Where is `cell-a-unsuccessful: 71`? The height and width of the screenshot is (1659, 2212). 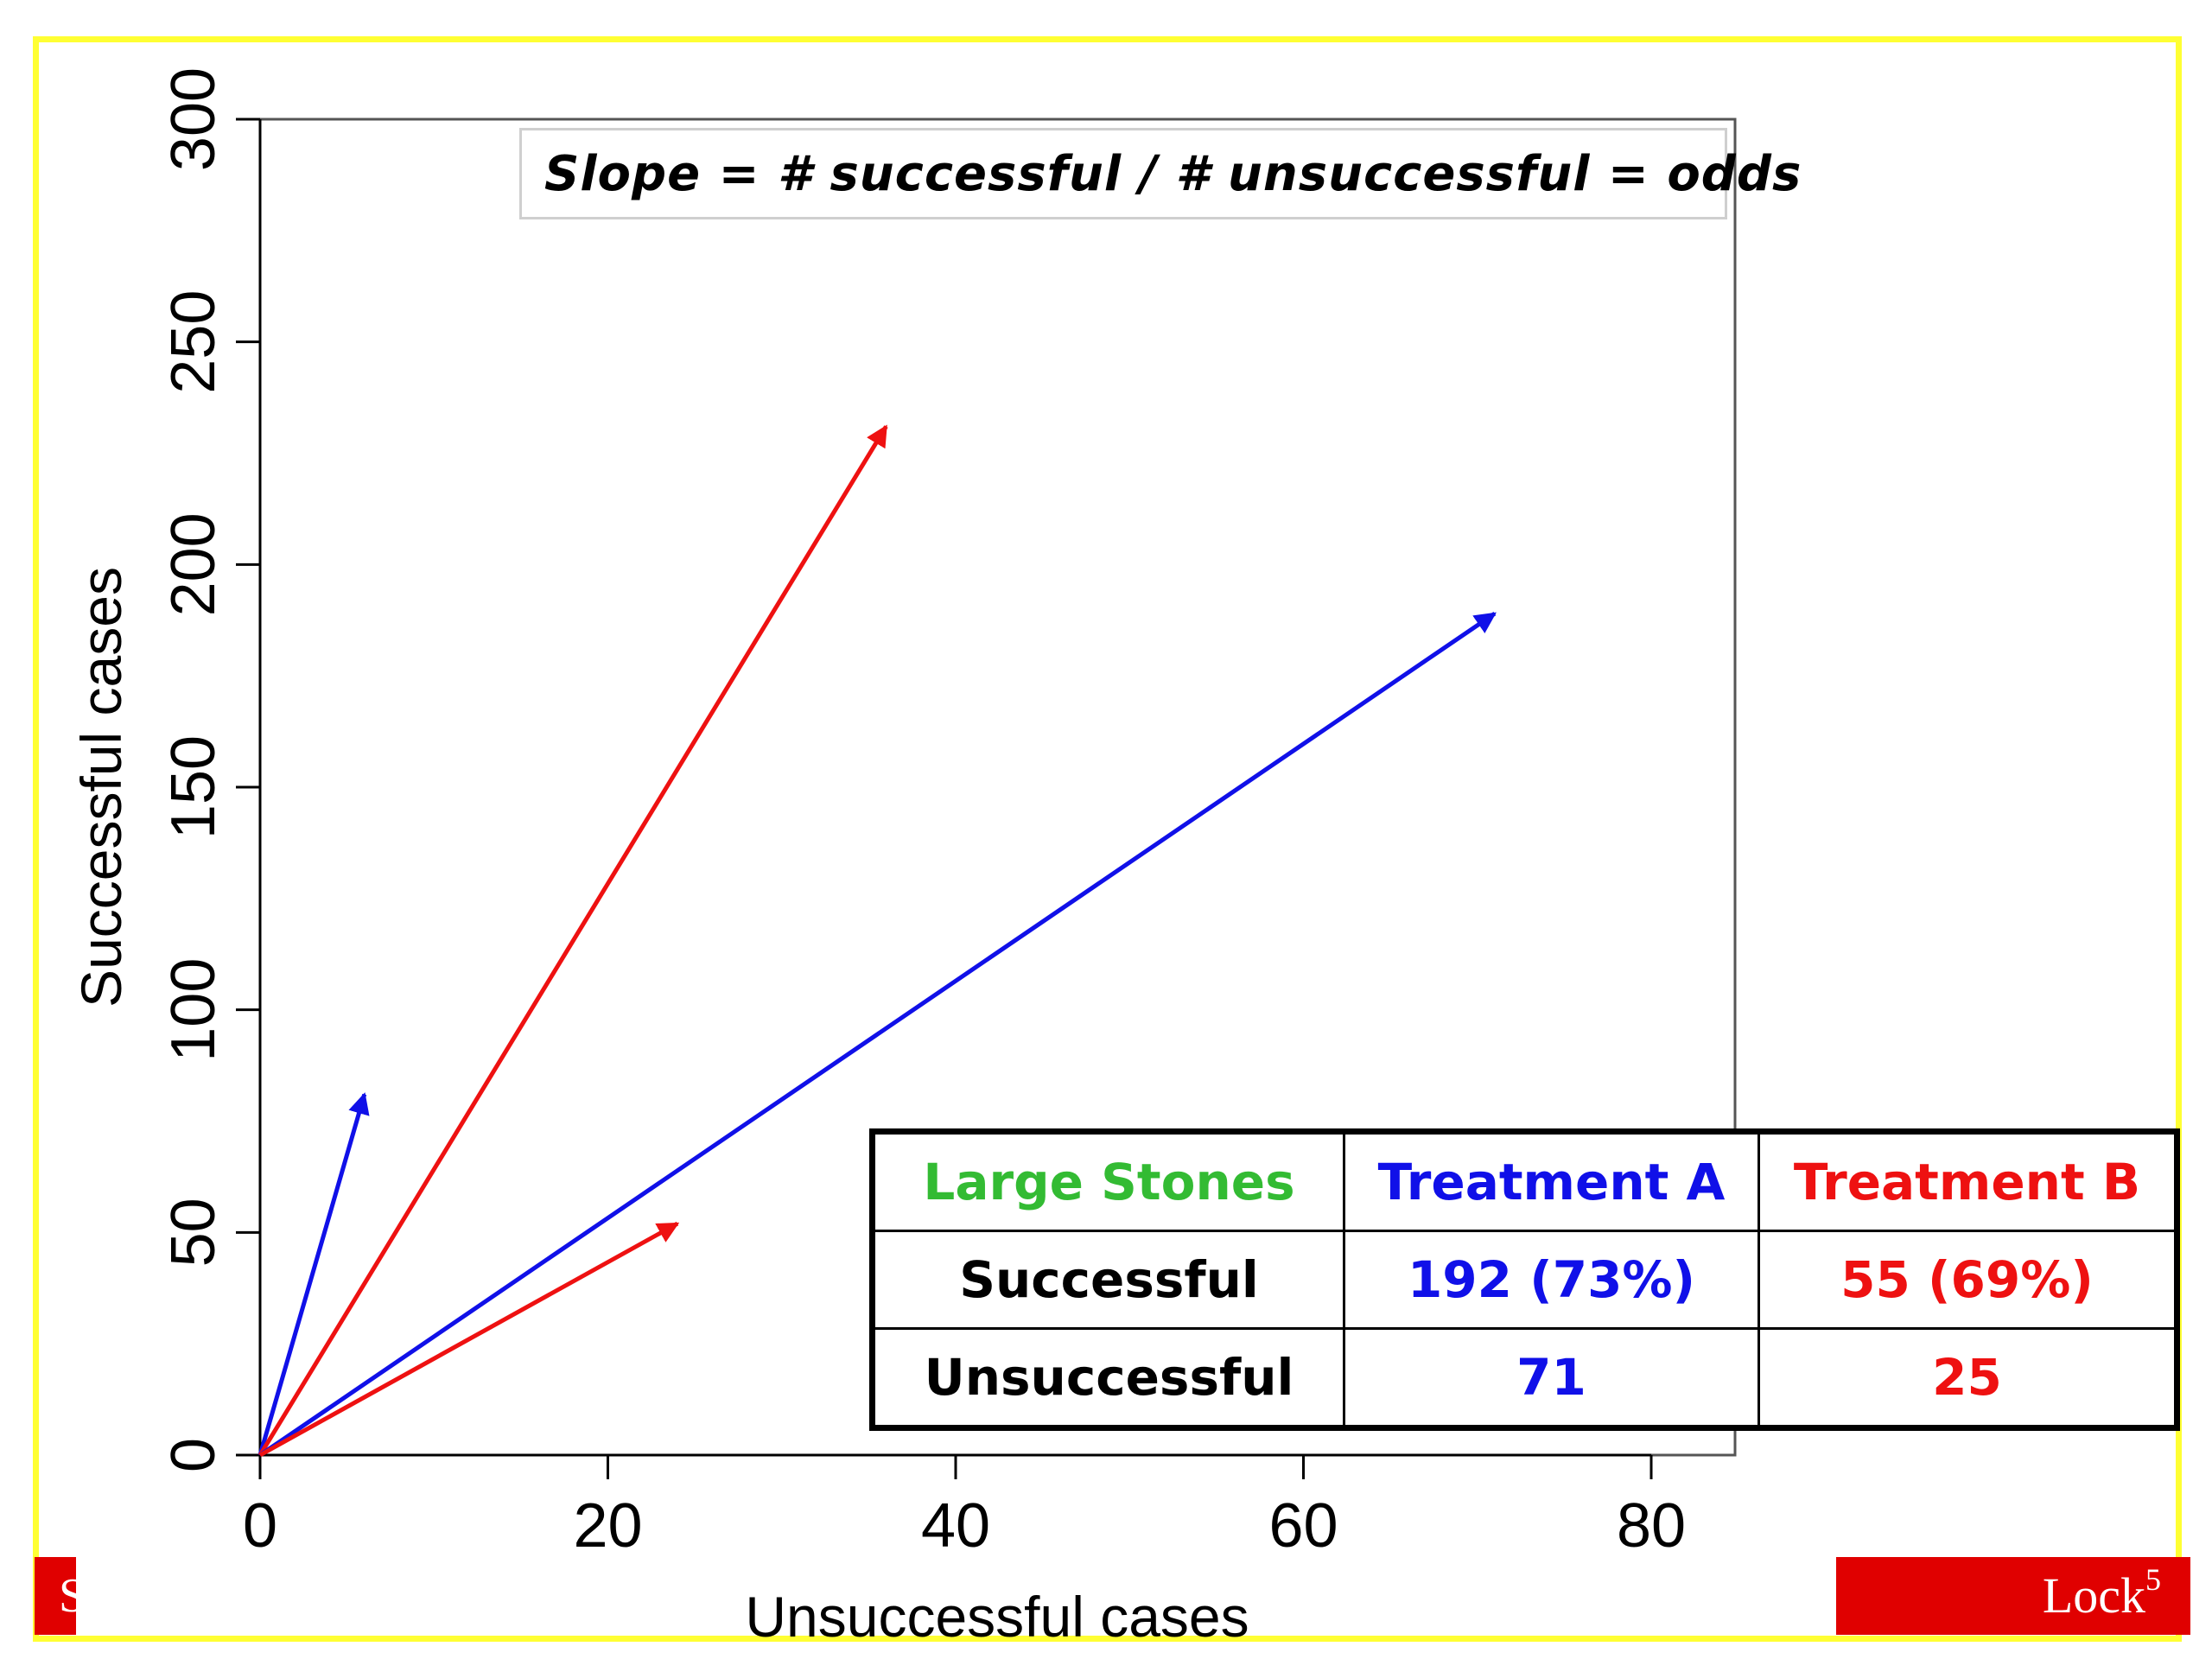 cell-a-unsuccessful: 71 is located at coordinates (1551, 1378).